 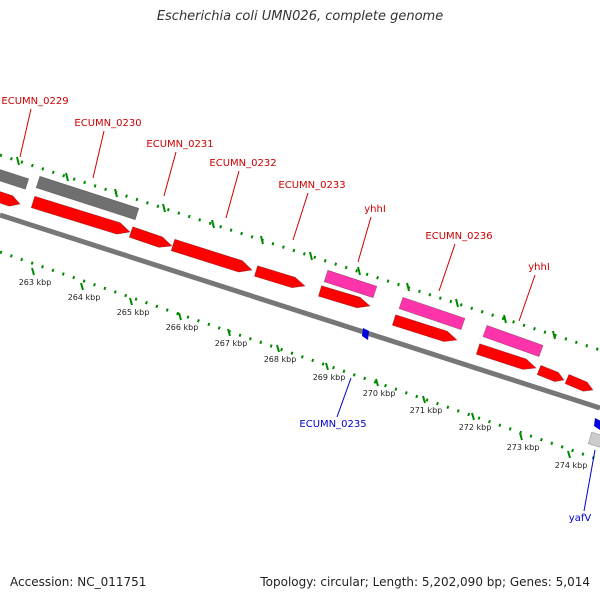 What do you see at coordinates (78, 582) in the screenshot?
I see `accession-text: Accession: NC_011751` at bounding box center [78, 582].